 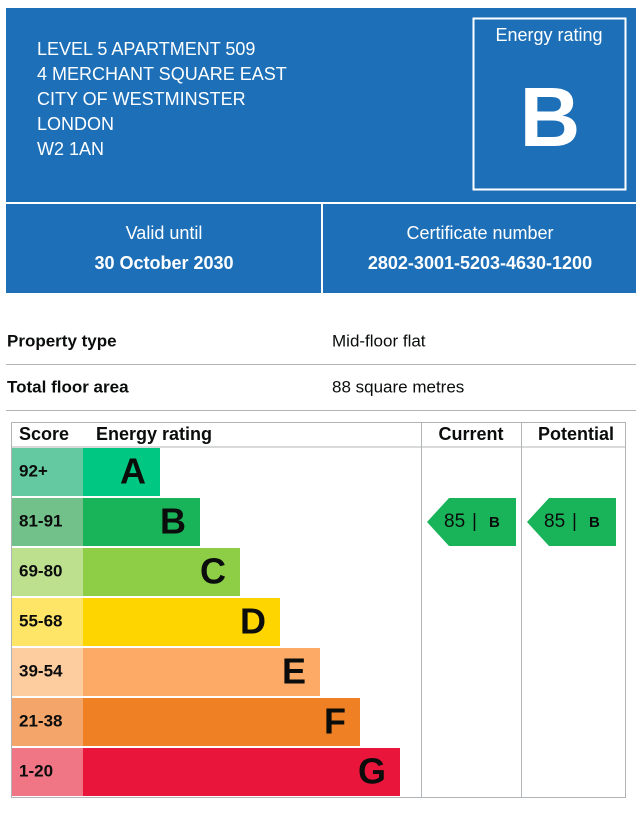 What do you see at coordinates (33, 470) in the screenshot?
I see `score-label: 92+` at bounding box center [33, 470].